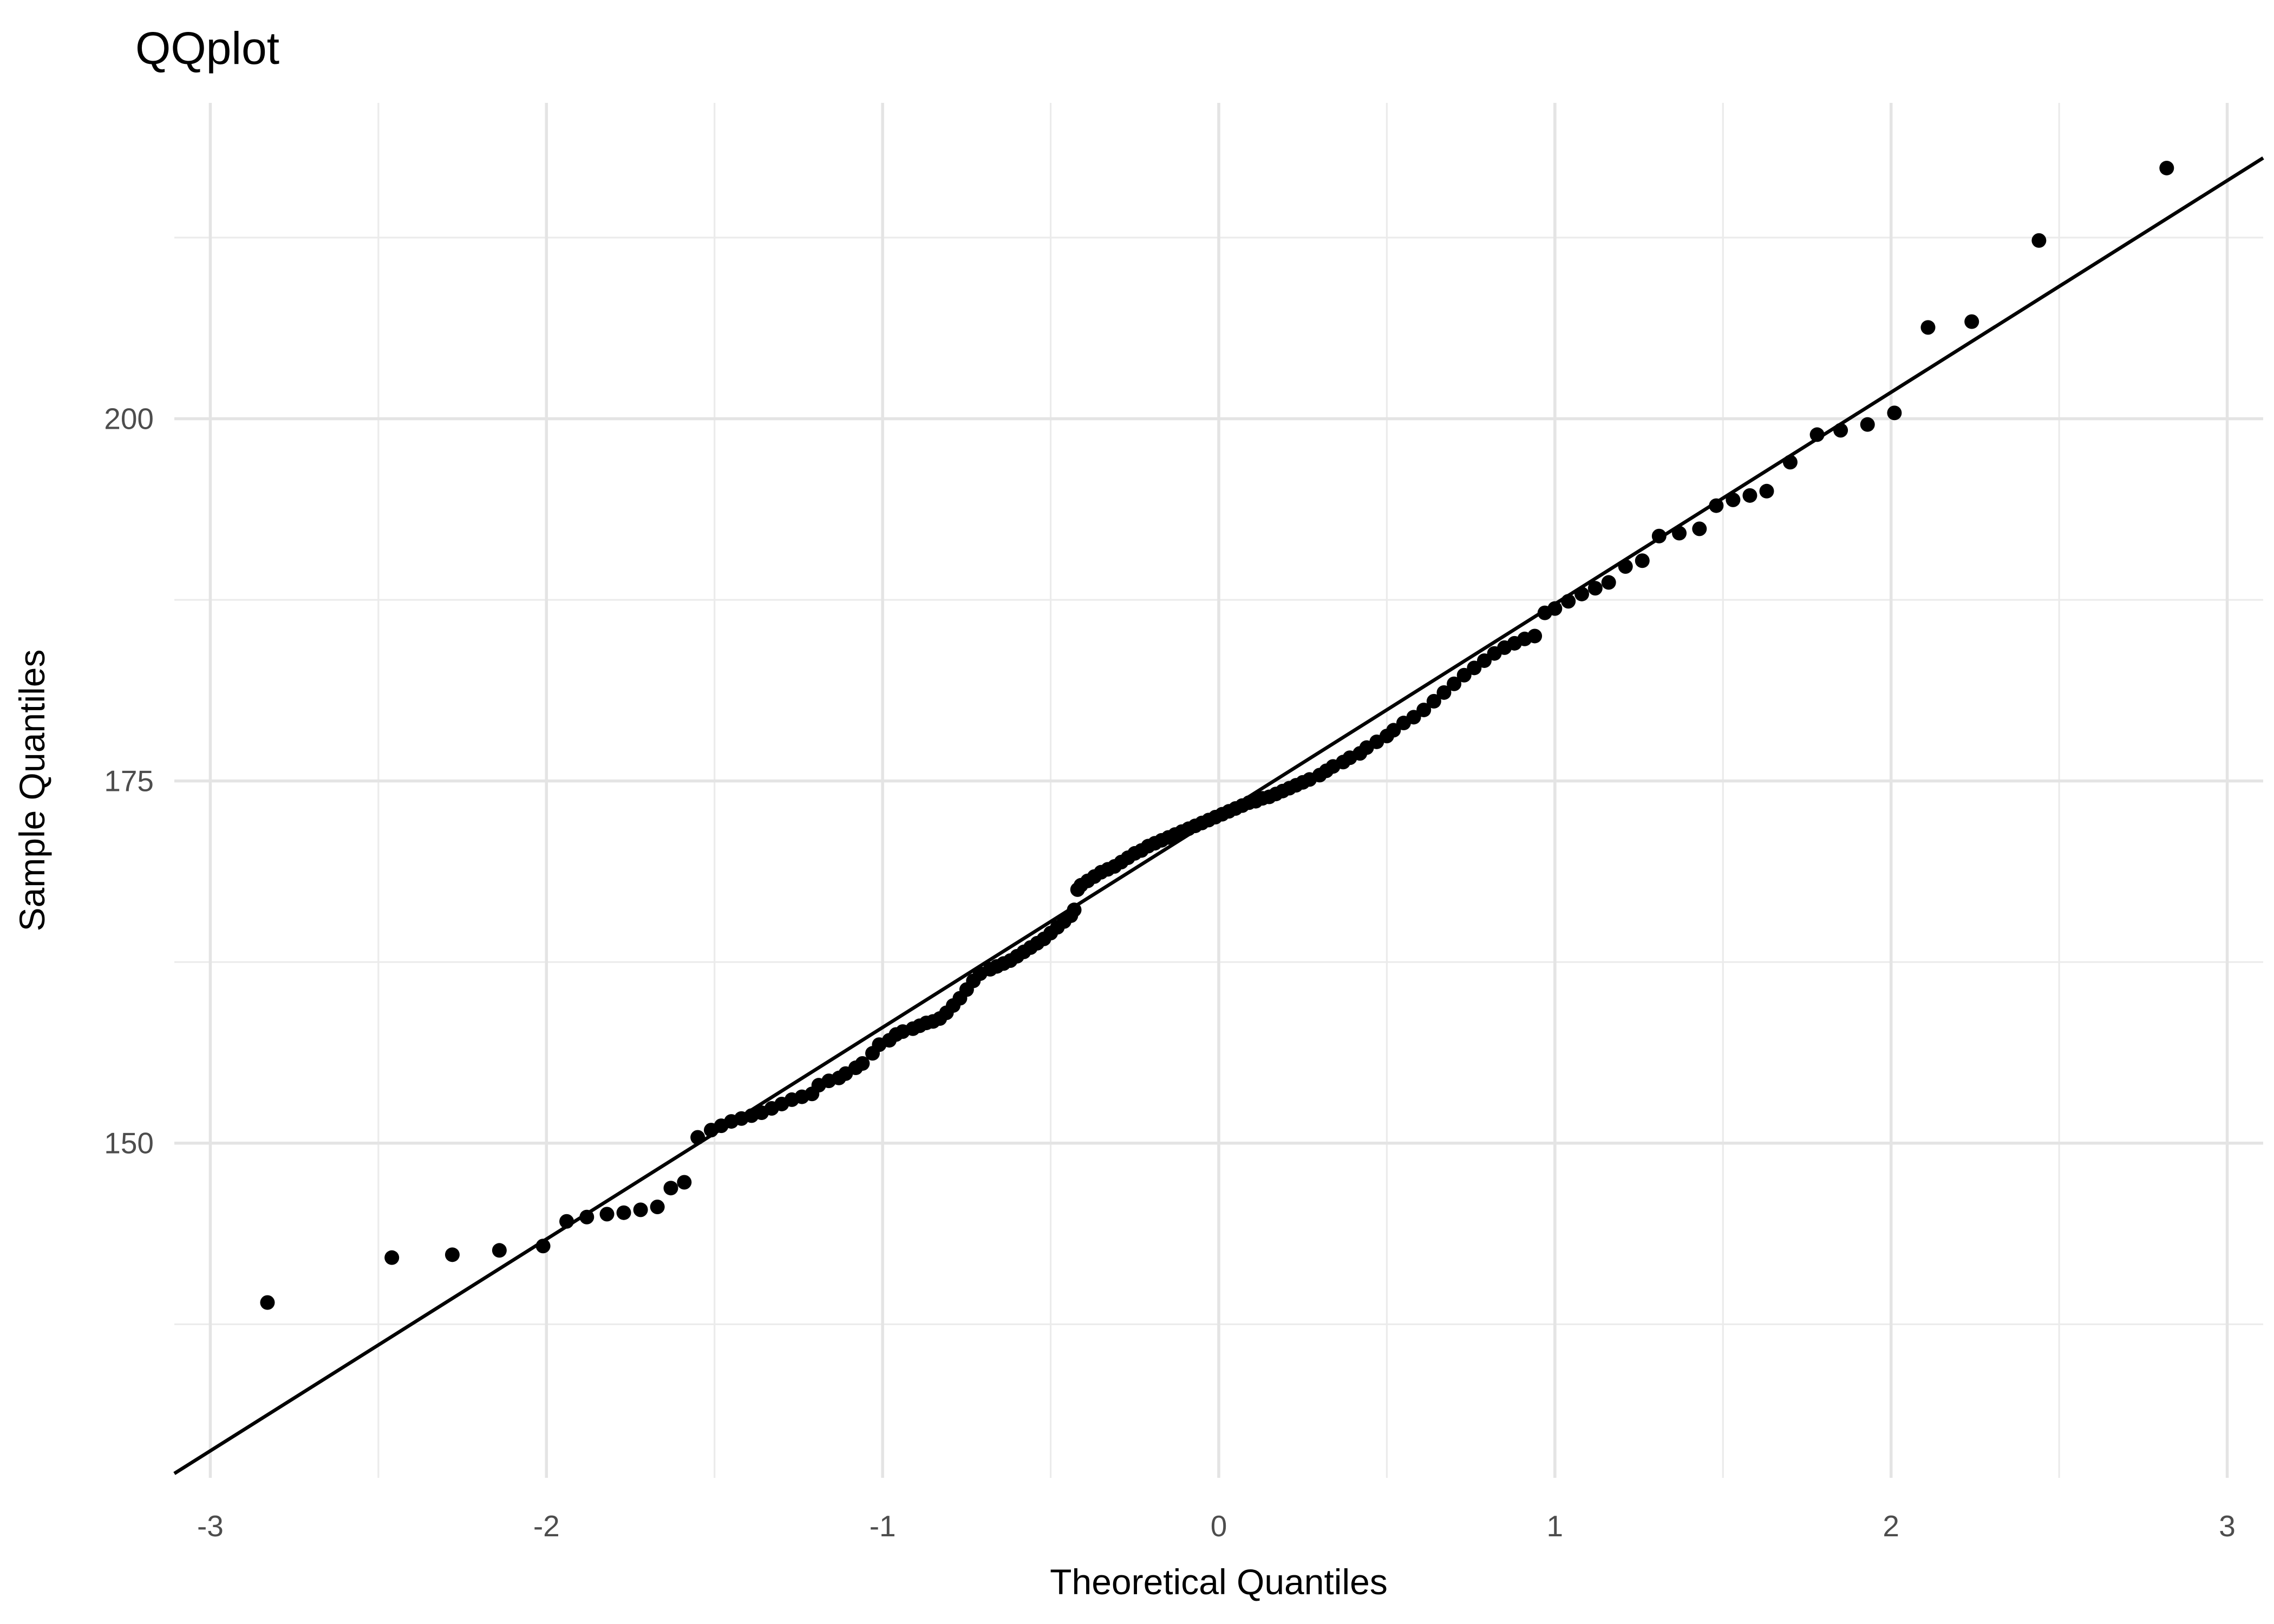 This screenshot has height=1624, width=2274. Describe the element at coordinates (2227, 1526) in the screenshot. I see `x-tick-label: 3` at that location.